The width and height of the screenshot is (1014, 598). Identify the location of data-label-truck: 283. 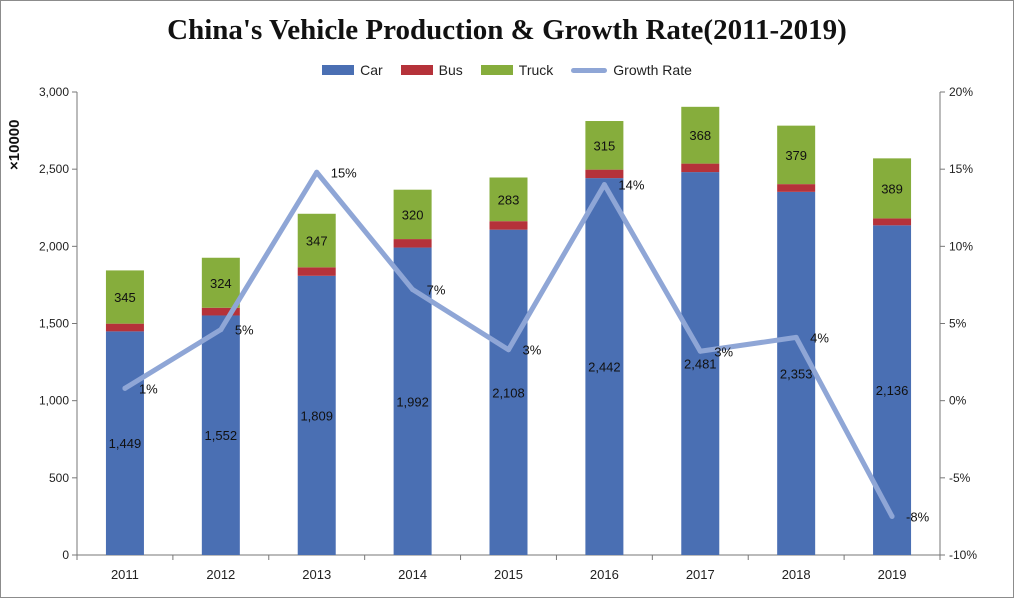
(509, 199).